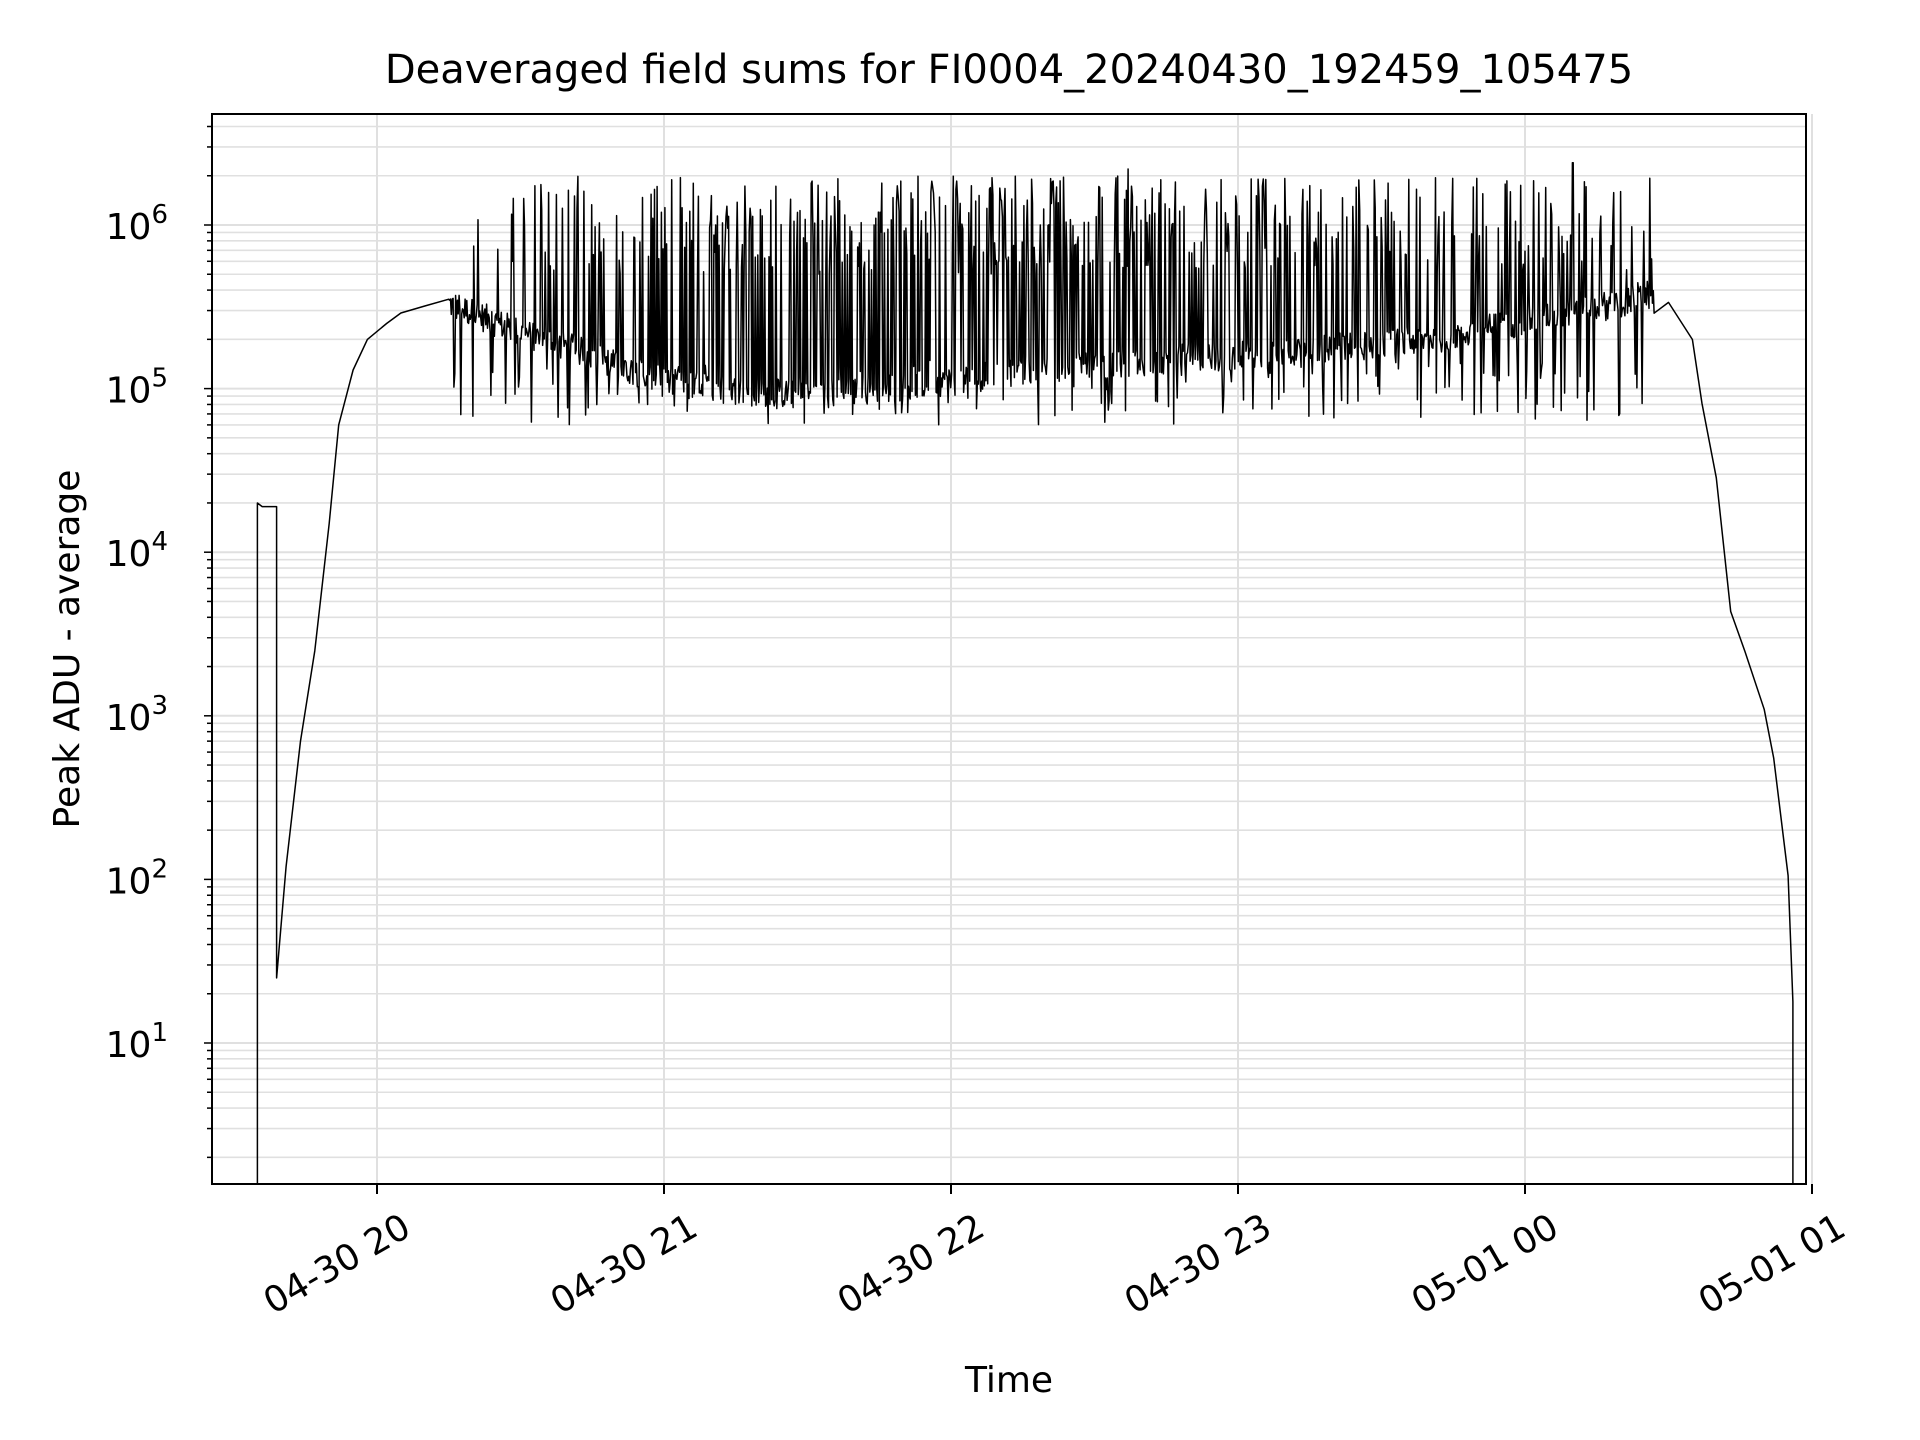  I want to click on y-tick-label: 10⁵, so click(137, 388).